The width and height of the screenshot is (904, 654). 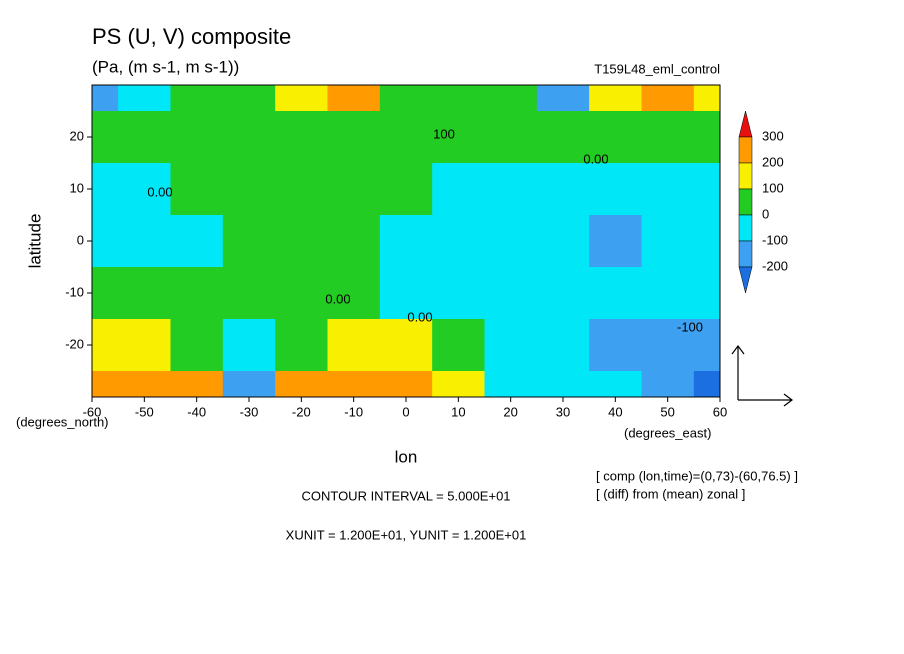 What do you see at coordinates (406, 534) in the screenshot?
I see `vector-units: XUNIT = 1.200E+01, YUNIT = 1.200E+01` at bounding box center [406, 534].